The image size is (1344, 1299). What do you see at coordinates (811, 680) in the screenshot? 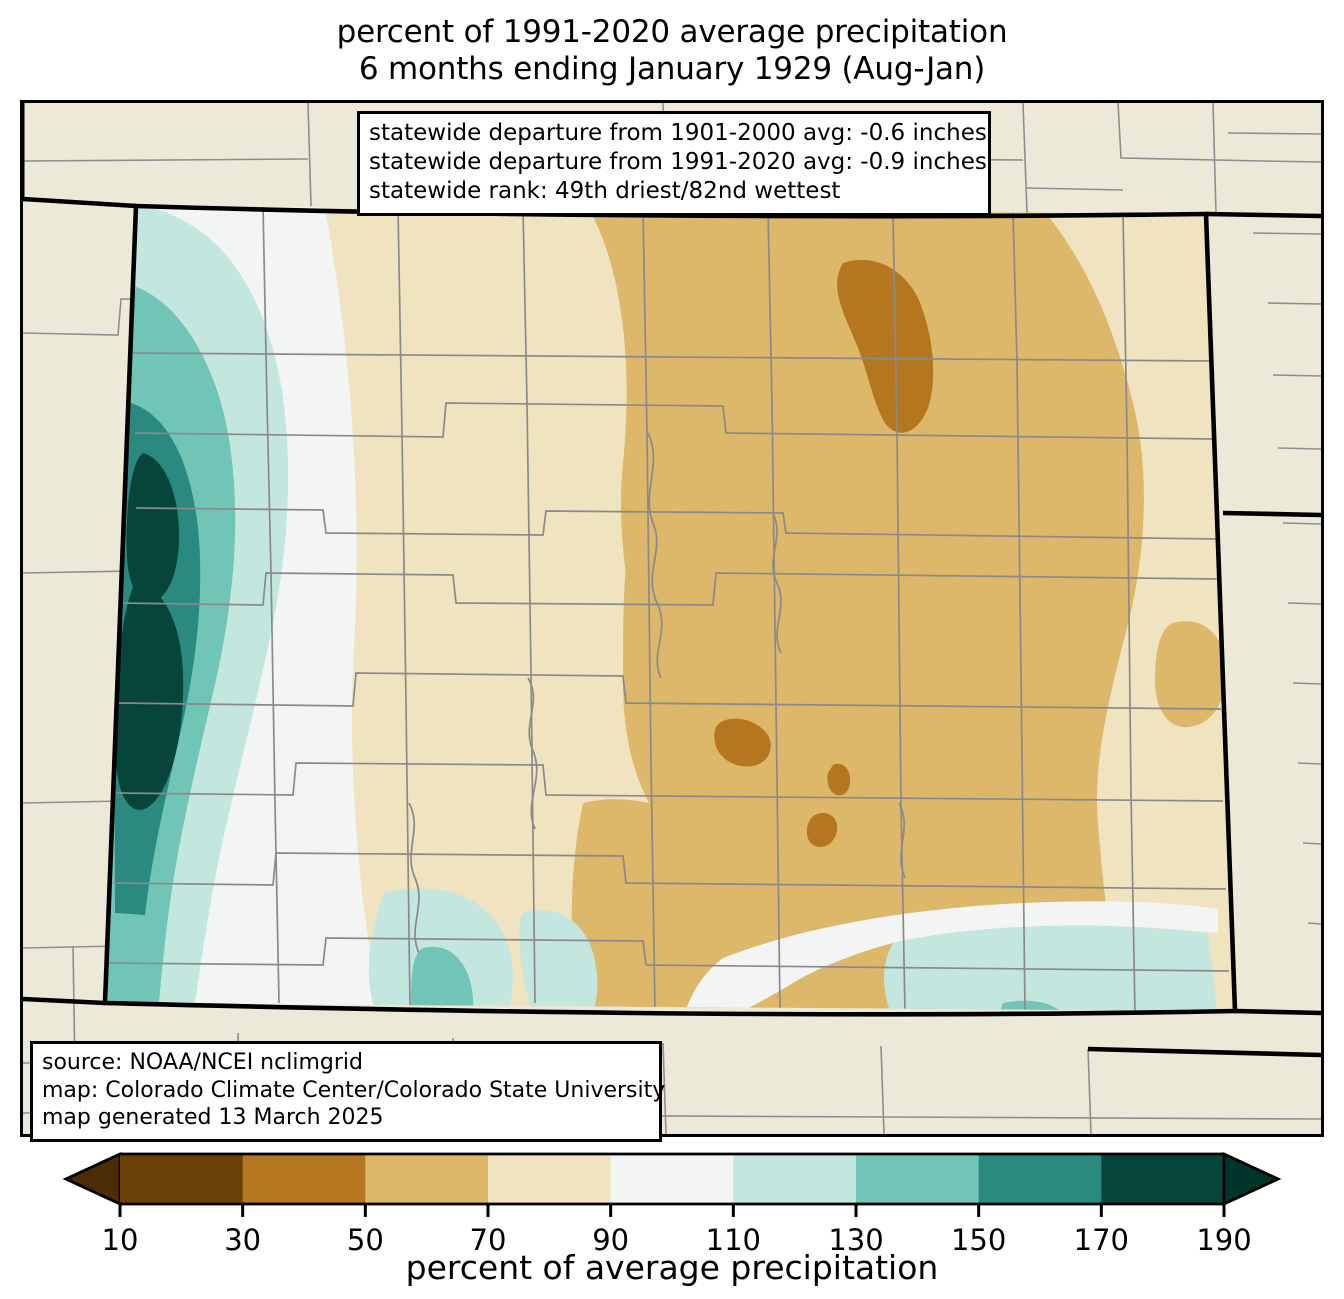
I see `band-50-70-central` at bounding box center [811, 680].